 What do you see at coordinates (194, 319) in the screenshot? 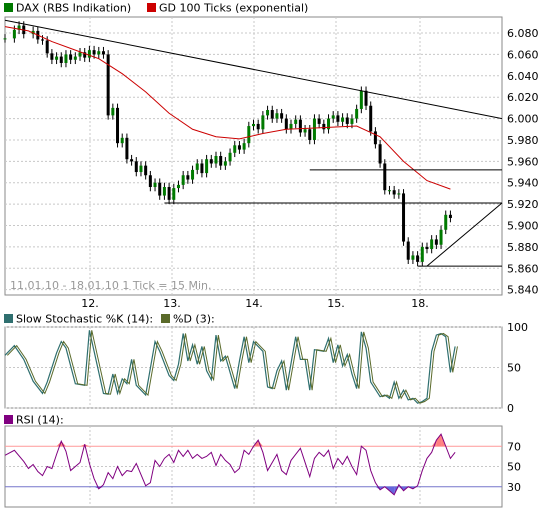
I see `legend-d: %D (3):` at bounding box center [194, 319].